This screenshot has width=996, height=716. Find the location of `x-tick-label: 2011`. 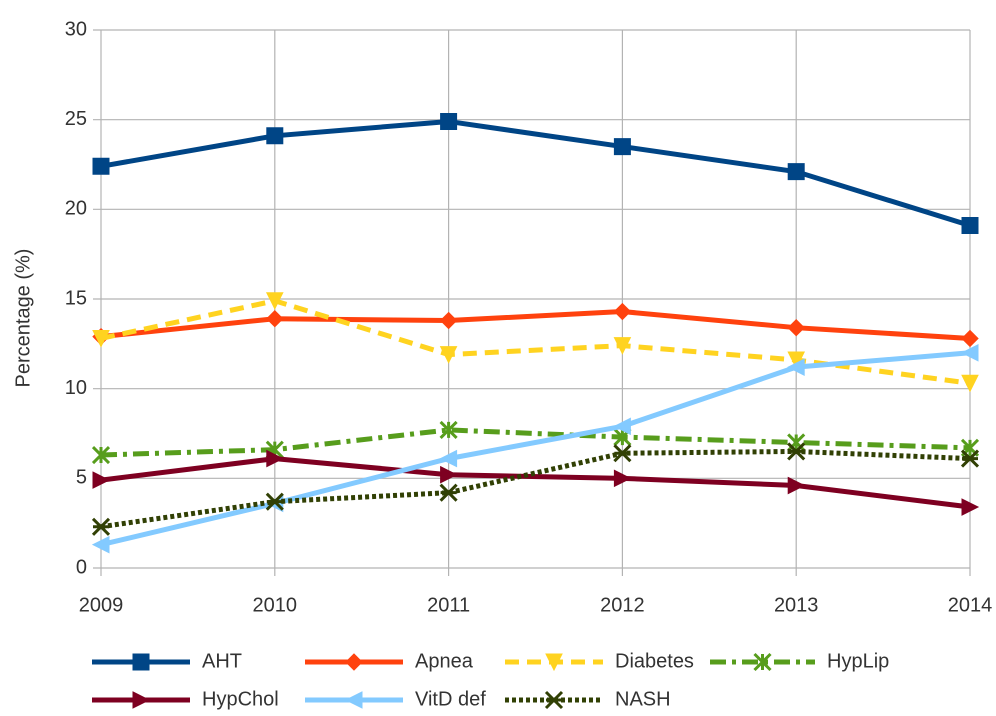

x-tick-label: 2011 is located at coordinates (448, 605).